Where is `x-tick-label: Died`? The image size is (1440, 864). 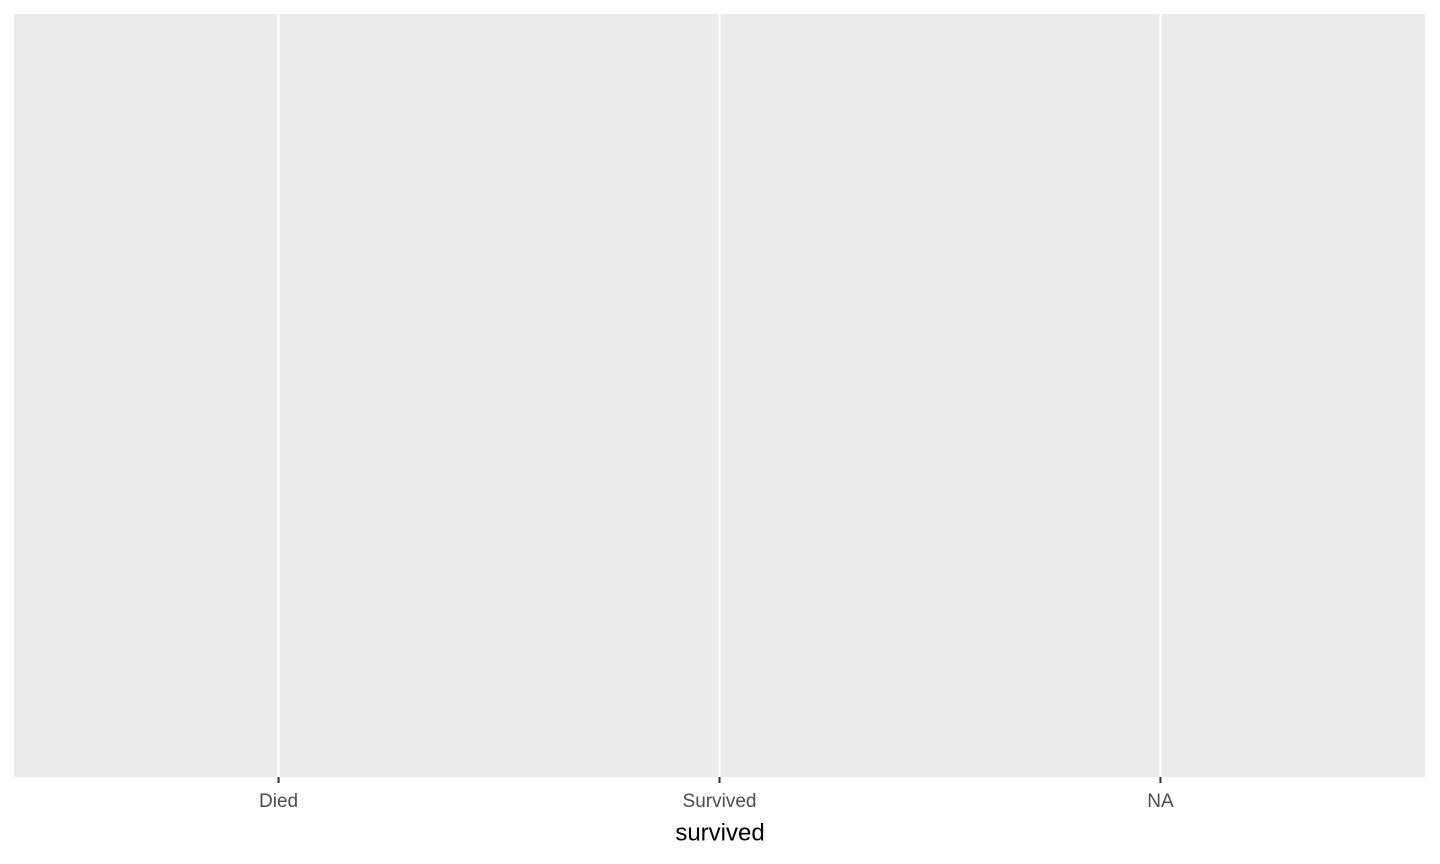
x-tick-label: Died is located at coordinates (278, 801).